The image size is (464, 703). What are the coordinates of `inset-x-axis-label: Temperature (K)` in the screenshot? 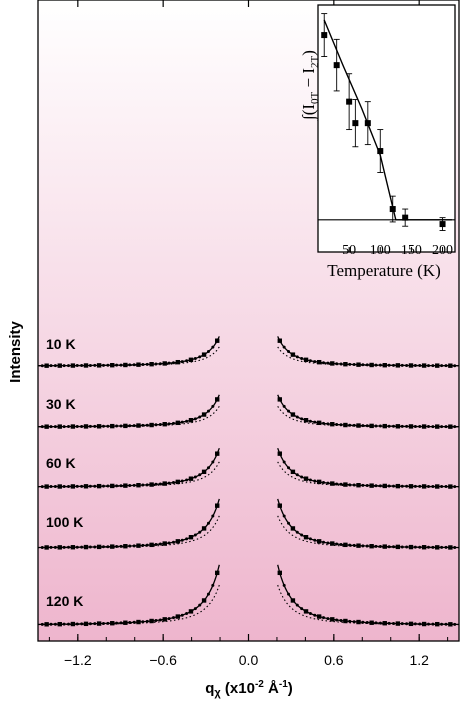 It's located at (384, 270).